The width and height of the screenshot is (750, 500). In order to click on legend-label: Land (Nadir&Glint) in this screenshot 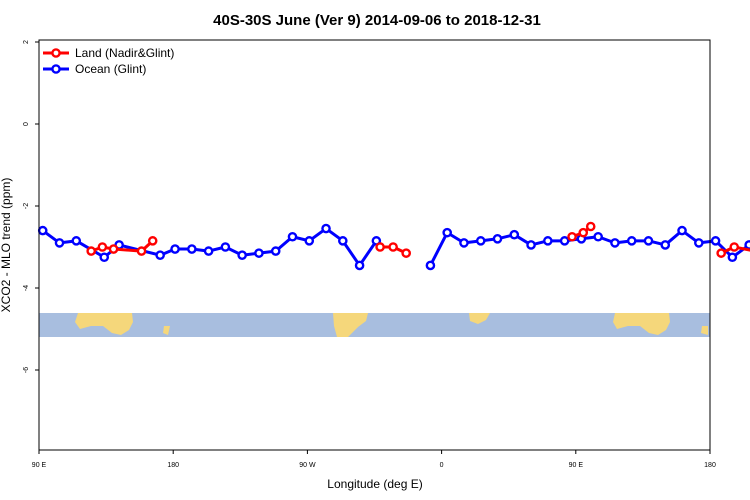, I will do `click(124, 53)`.